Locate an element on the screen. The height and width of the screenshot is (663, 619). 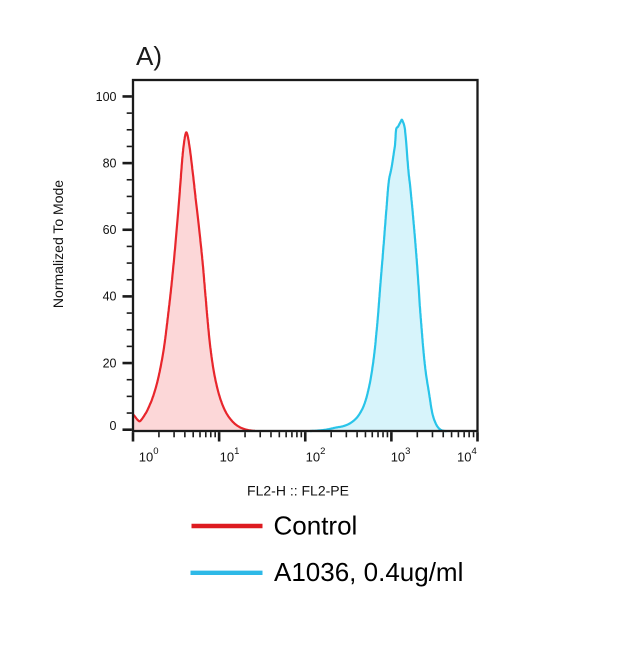
svg-text: 100 is located at coordinates (106, 97).